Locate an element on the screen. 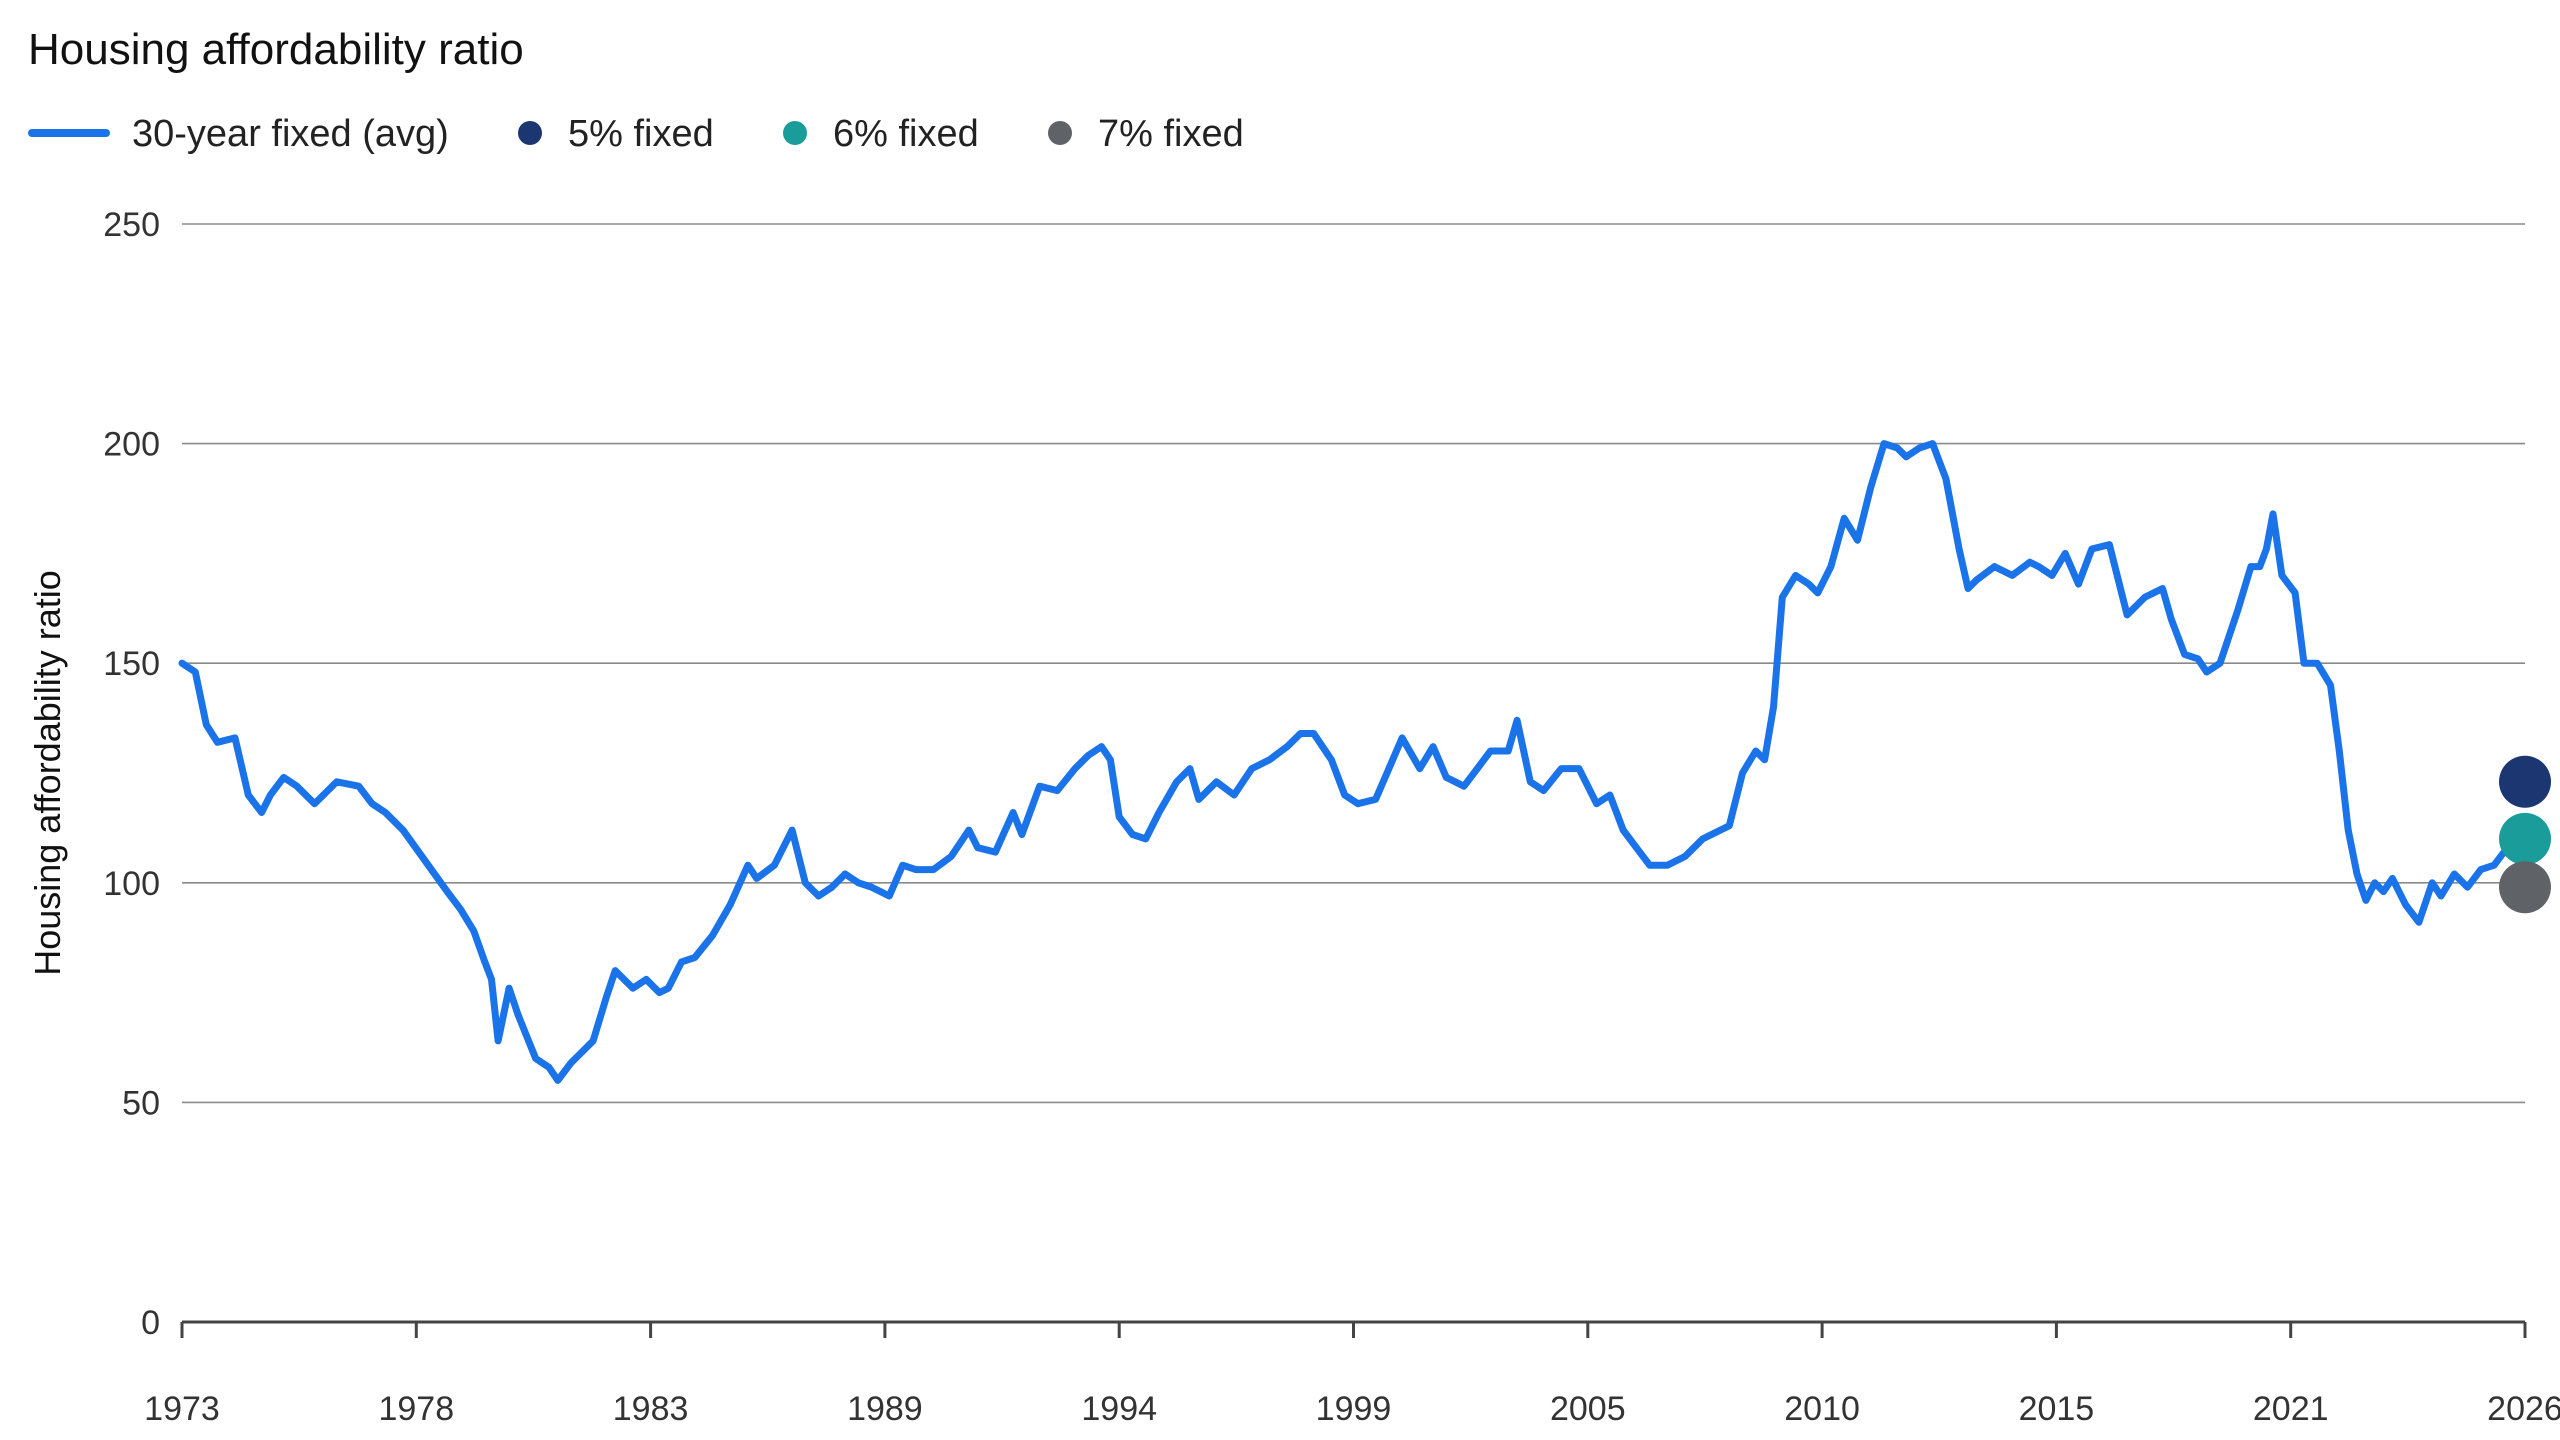 This screenshot has width=2560, height=1440. x-tick-label-2010: 2010 is located at coordinates (1822, 1409).